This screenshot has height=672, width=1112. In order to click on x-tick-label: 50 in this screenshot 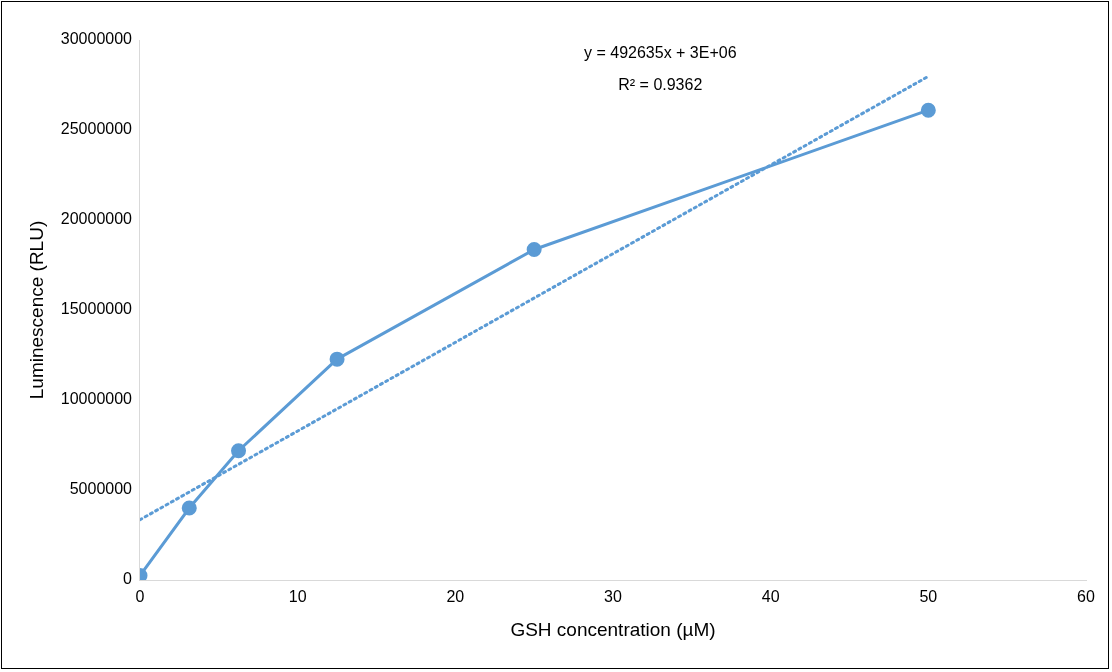, I will do `click(928, 597)`.